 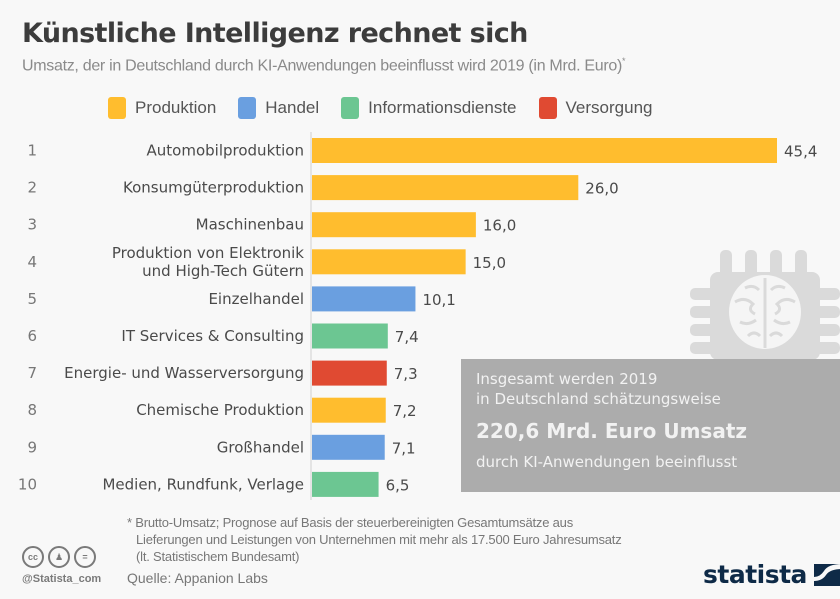 I want to click on rank-label: 2, so click(x=32, y=188).